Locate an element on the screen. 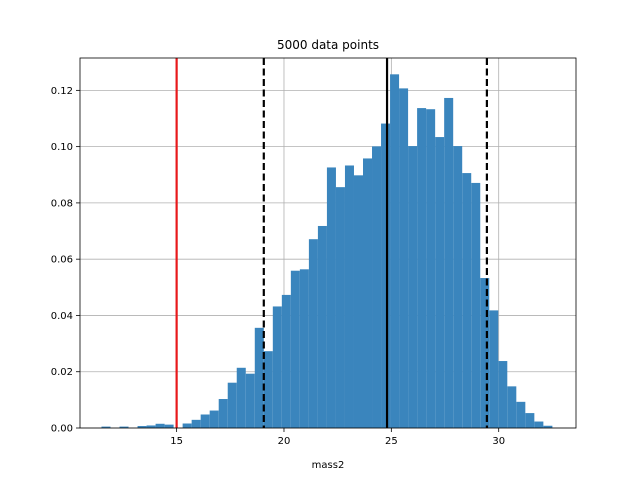 The image size is (640, 480). x-tick-label: 25 is located at coordinates (391, 441).